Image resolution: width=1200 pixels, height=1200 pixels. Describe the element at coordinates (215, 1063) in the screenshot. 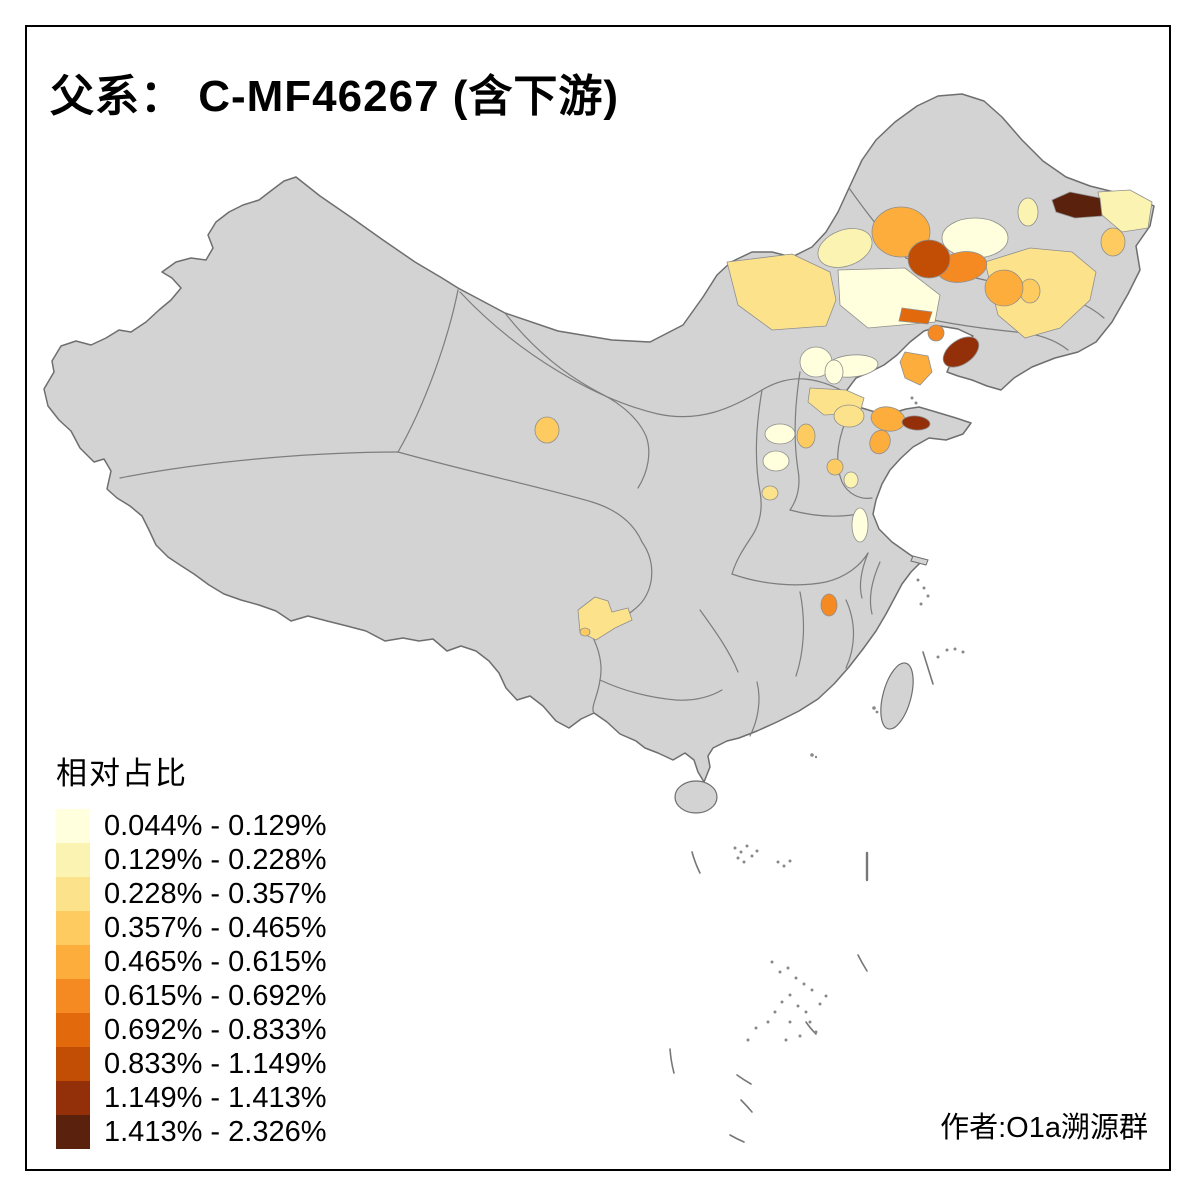

I see `legend-label-8: 0.833% - 1.149%` at that location.